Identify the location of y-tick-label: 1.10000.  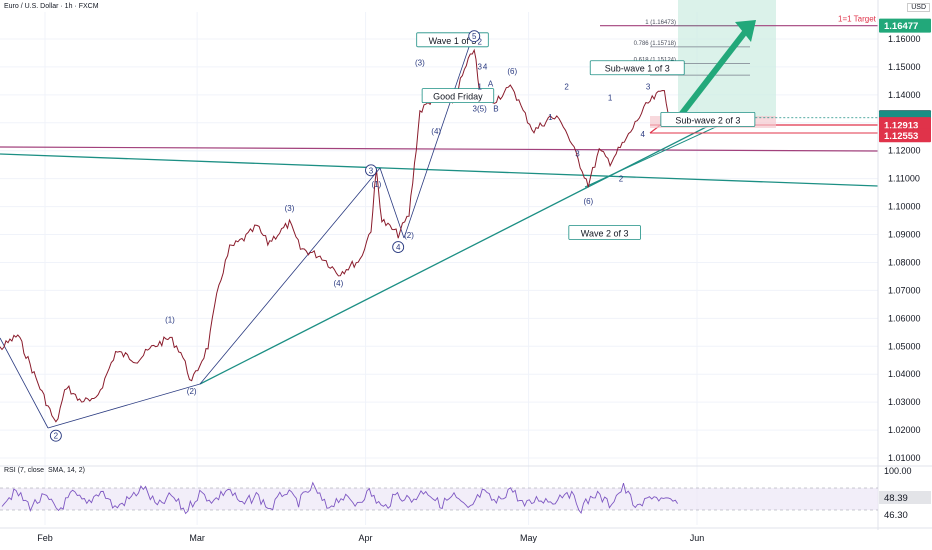
(904, 207).